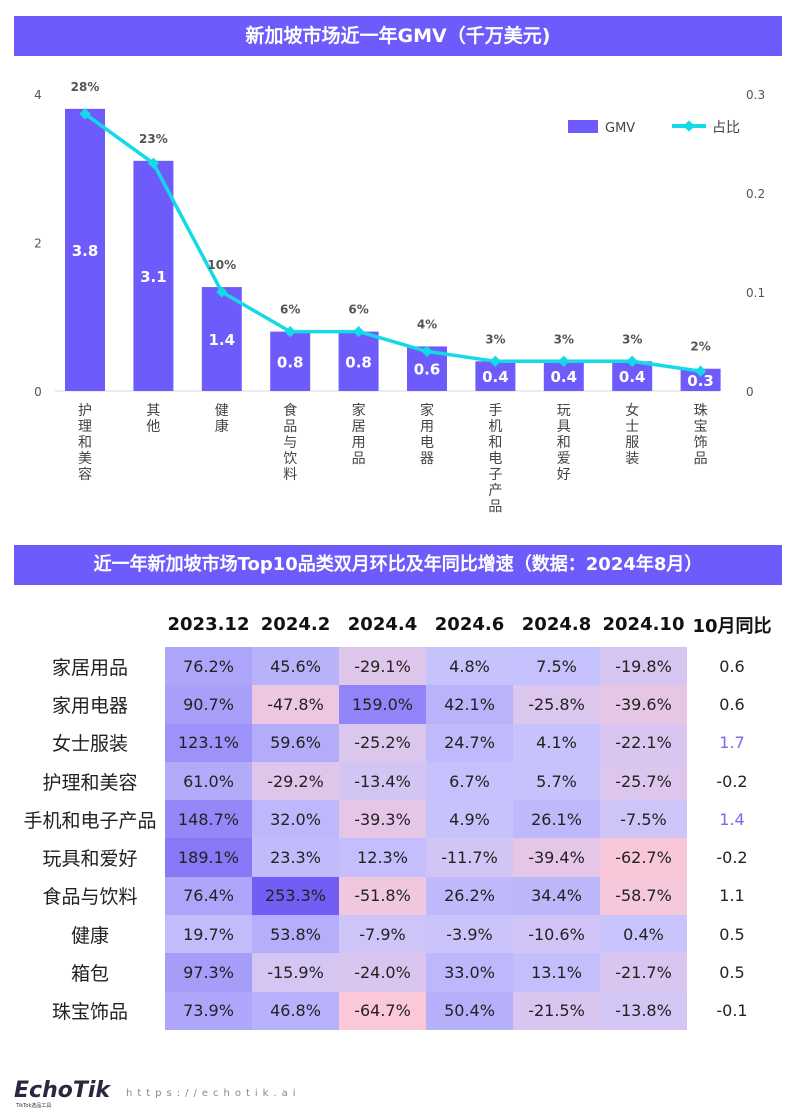  What do you see at coordinates (290, 410) in the screenshot?
I see `category-label: 食` at bounding box center [290, 410].